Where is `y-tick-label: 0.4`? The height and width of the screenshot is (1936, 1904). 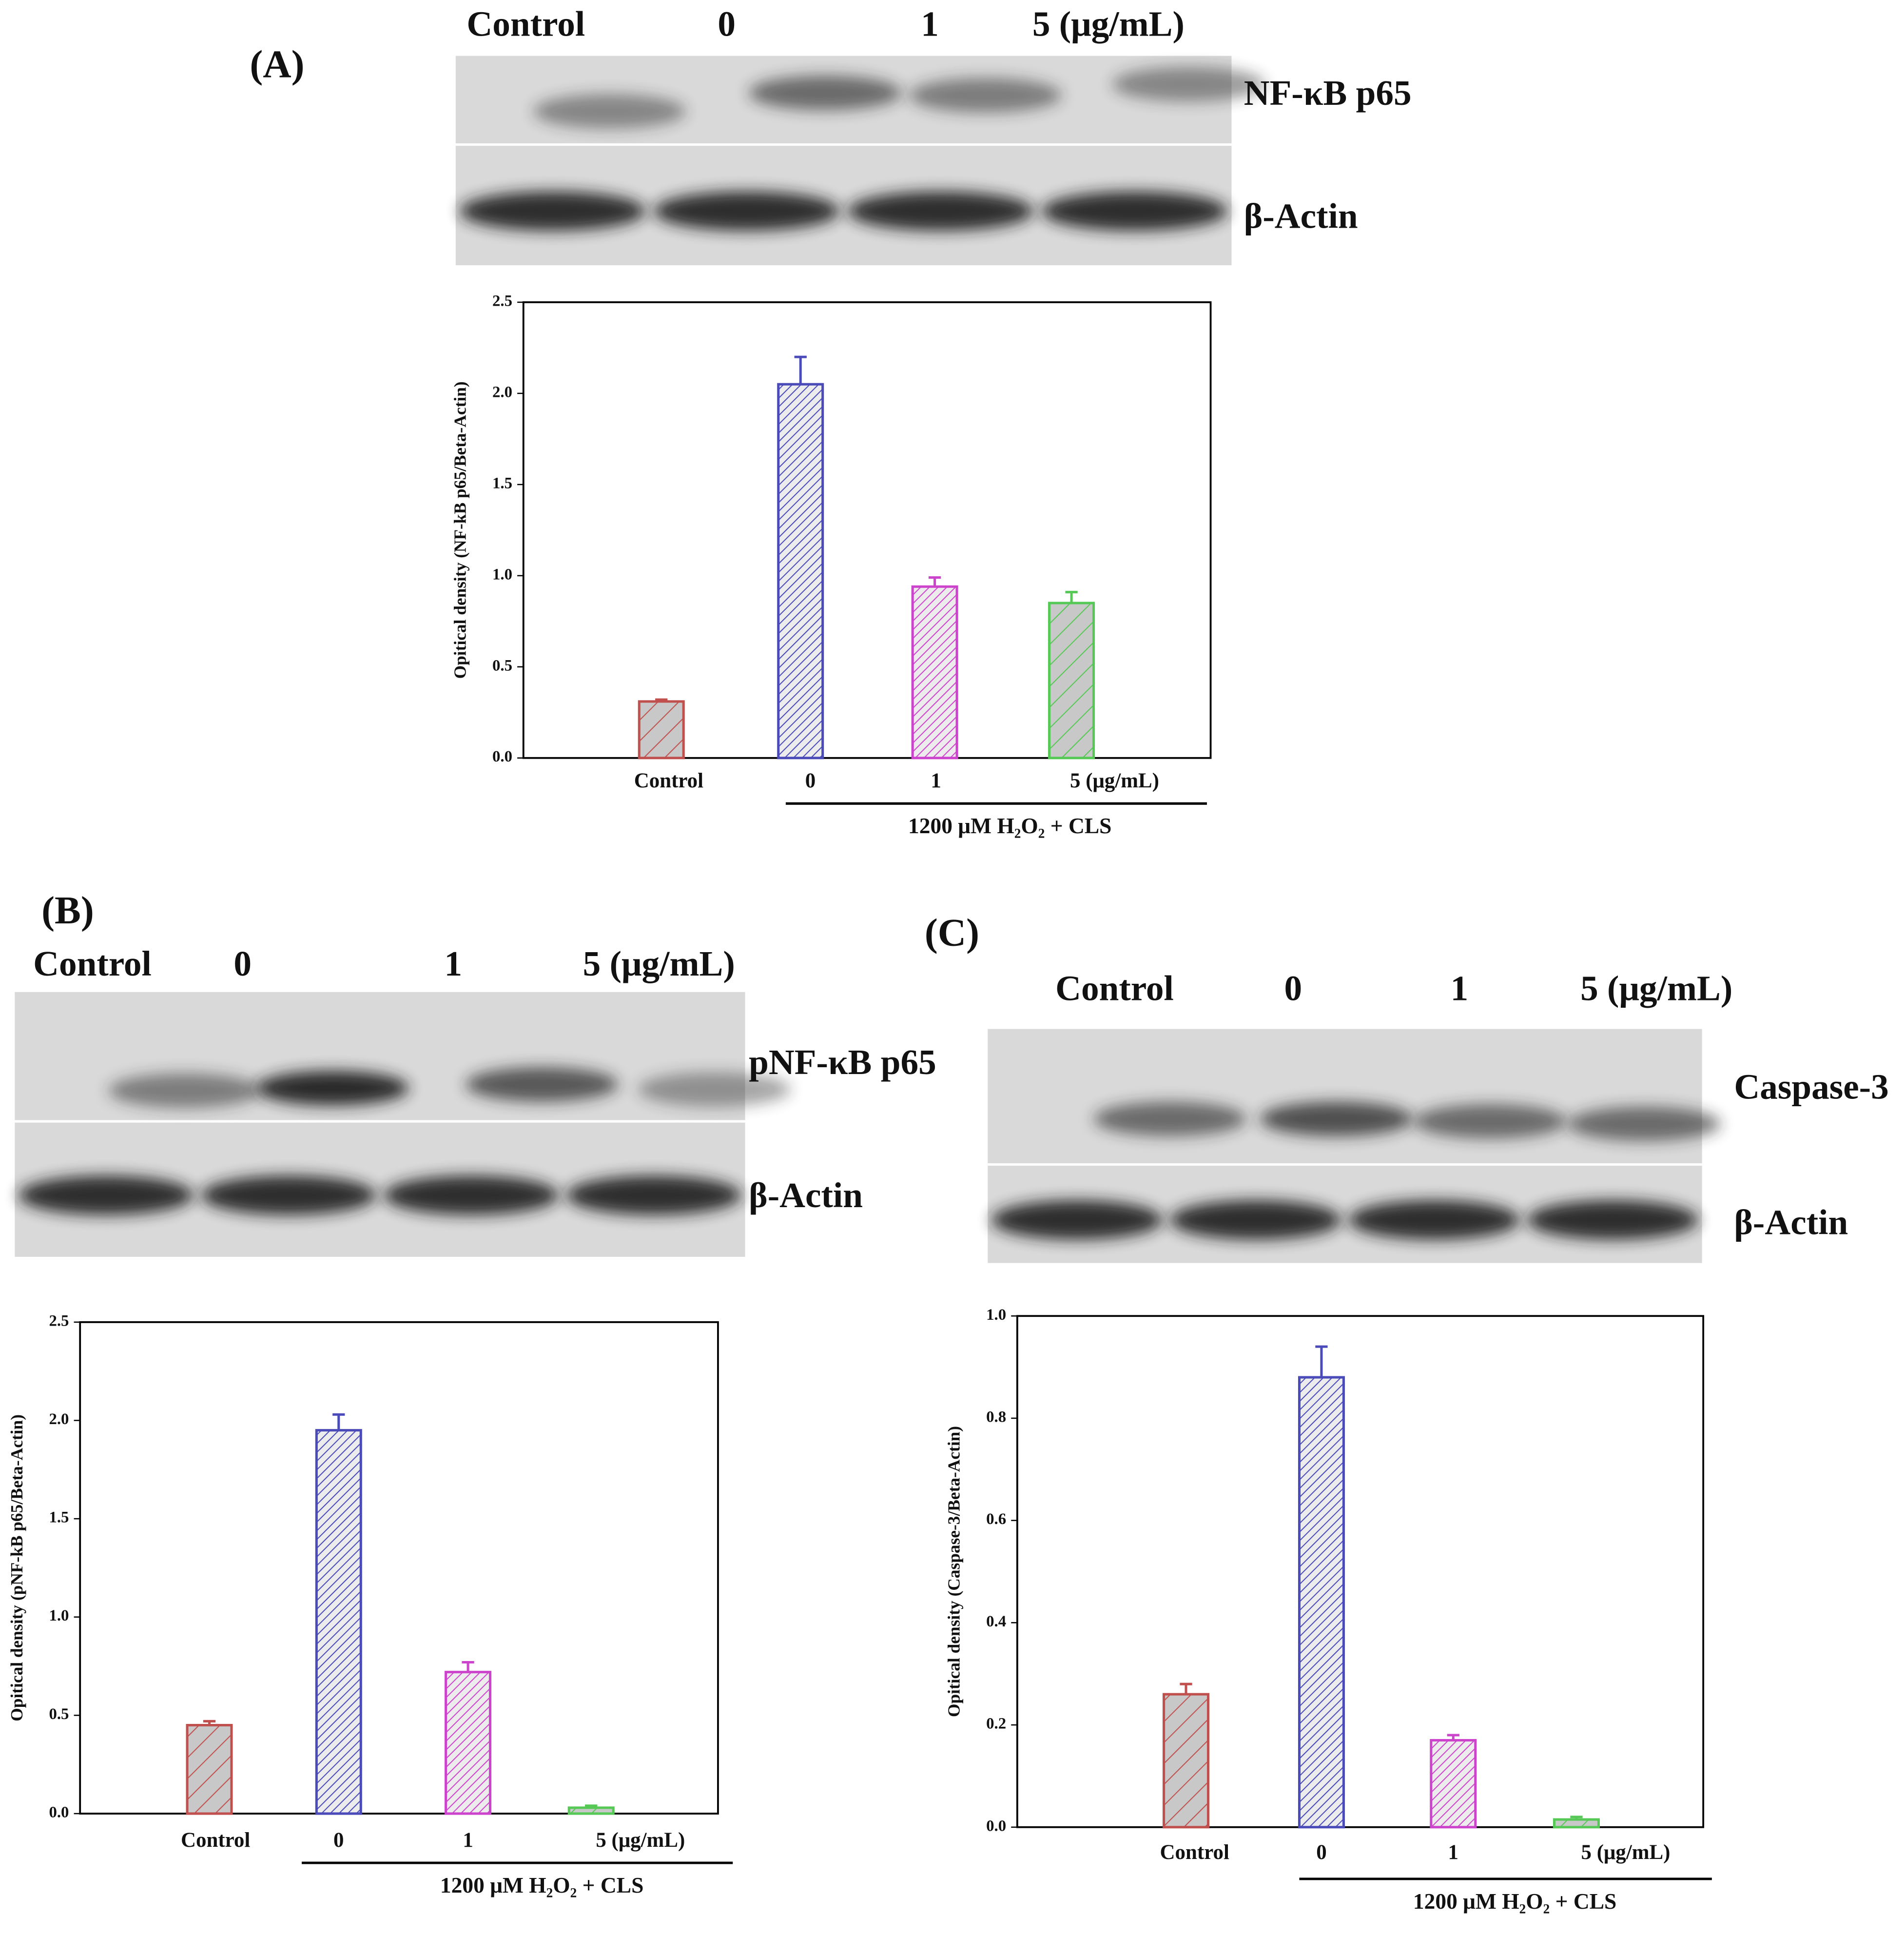 y-tick-label: 0.4 is located at coordinates (996, 1622).